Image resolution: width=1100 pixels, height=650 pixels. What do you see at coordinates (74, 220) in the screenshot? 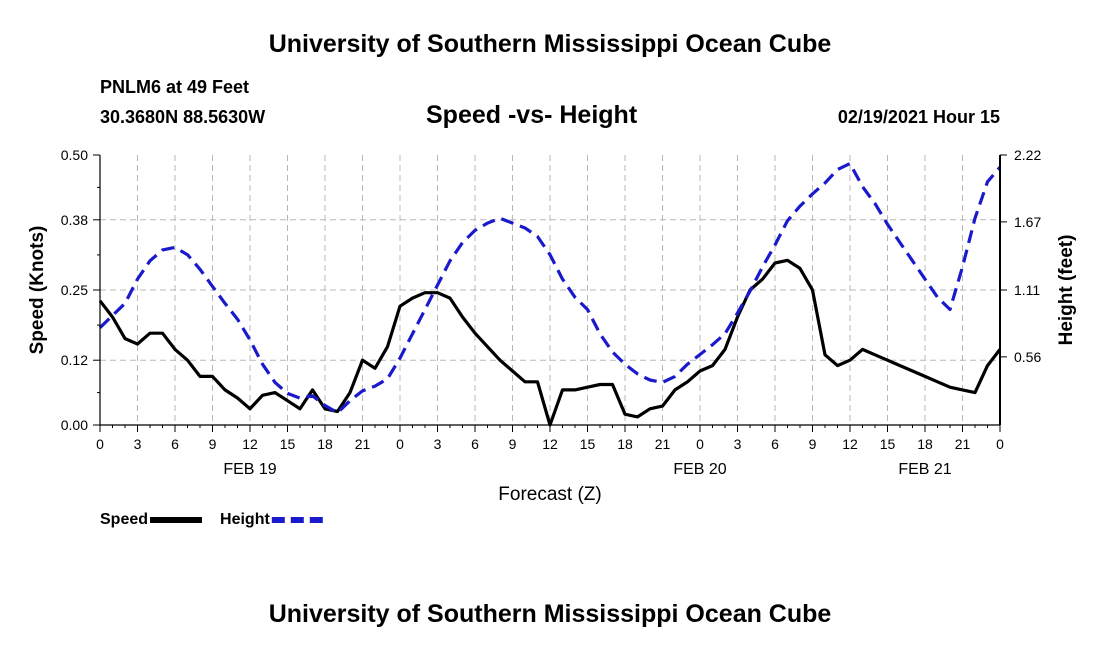
I see `y-tick-label: 0.38` at bounding box center [74, 220].